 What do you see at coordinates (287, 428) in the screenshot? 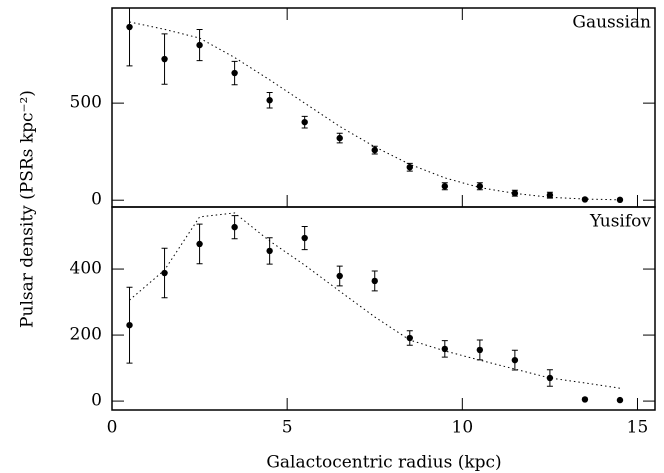
I see `x-tick-label: 5` at bounding box center [287, 428].